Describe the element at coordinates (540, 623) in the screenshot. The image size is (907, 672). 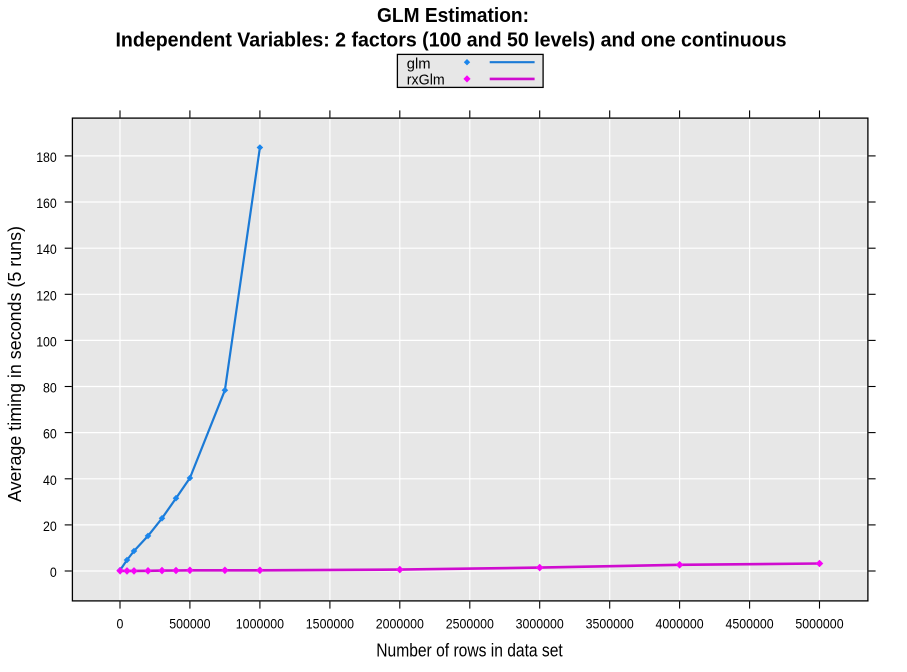
I see `svg-text: 3000000` at that location.